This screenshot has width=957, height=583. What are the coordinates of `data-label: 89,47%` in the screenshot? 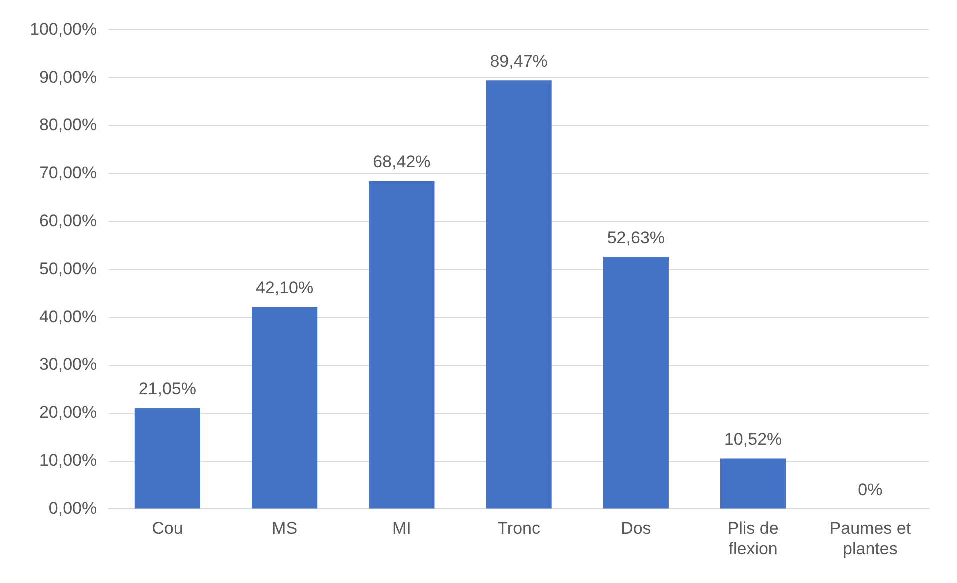 It's located at (519, 61).